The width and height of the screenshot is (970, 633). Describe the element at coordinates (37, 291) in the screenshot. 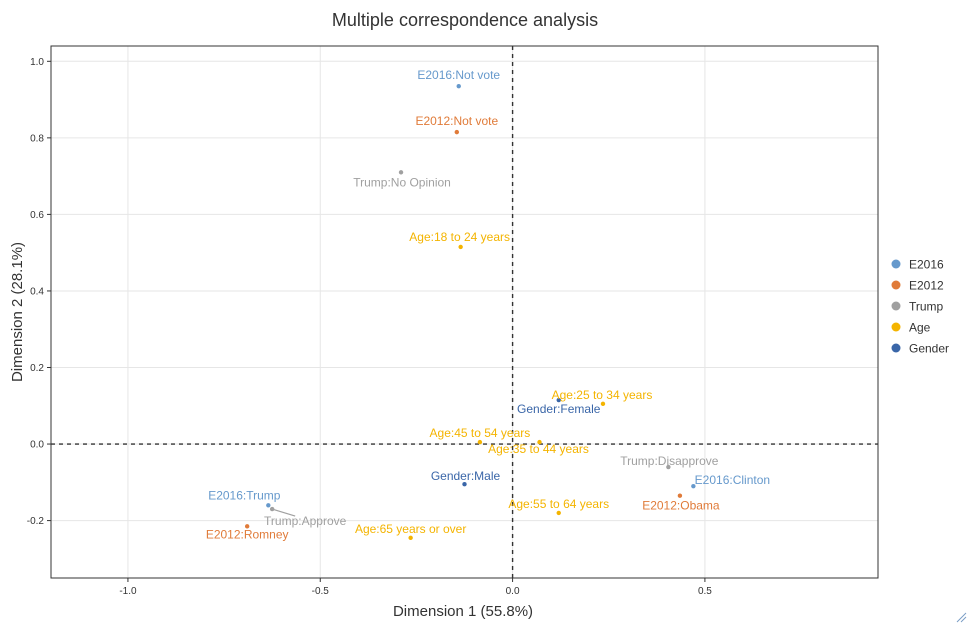

I see `y-tick-label: 0.4` at that location.